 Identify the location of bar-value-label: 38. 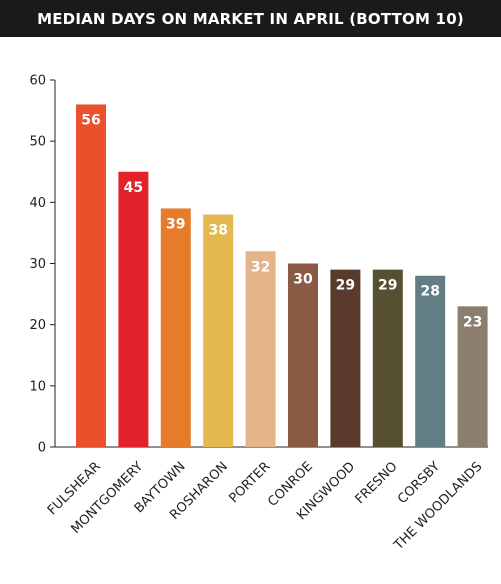
(217, 231).